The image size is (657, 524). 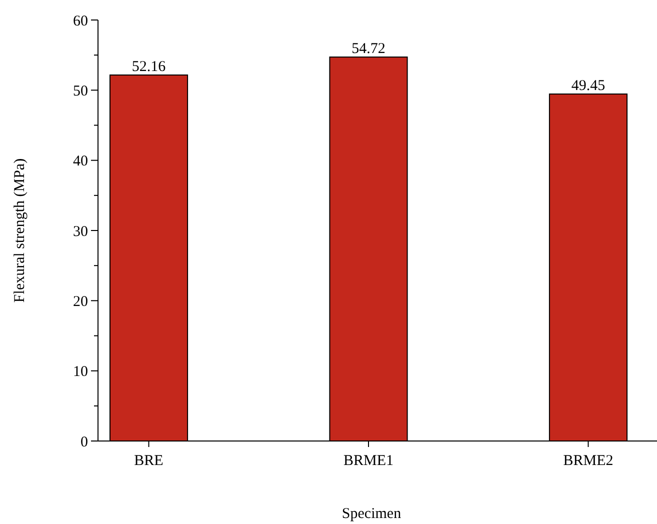 What do you see at coordinates (368, 461) in the screenshot?
I see `x-tick-label: BRME1` at bounding box center [368, 461].